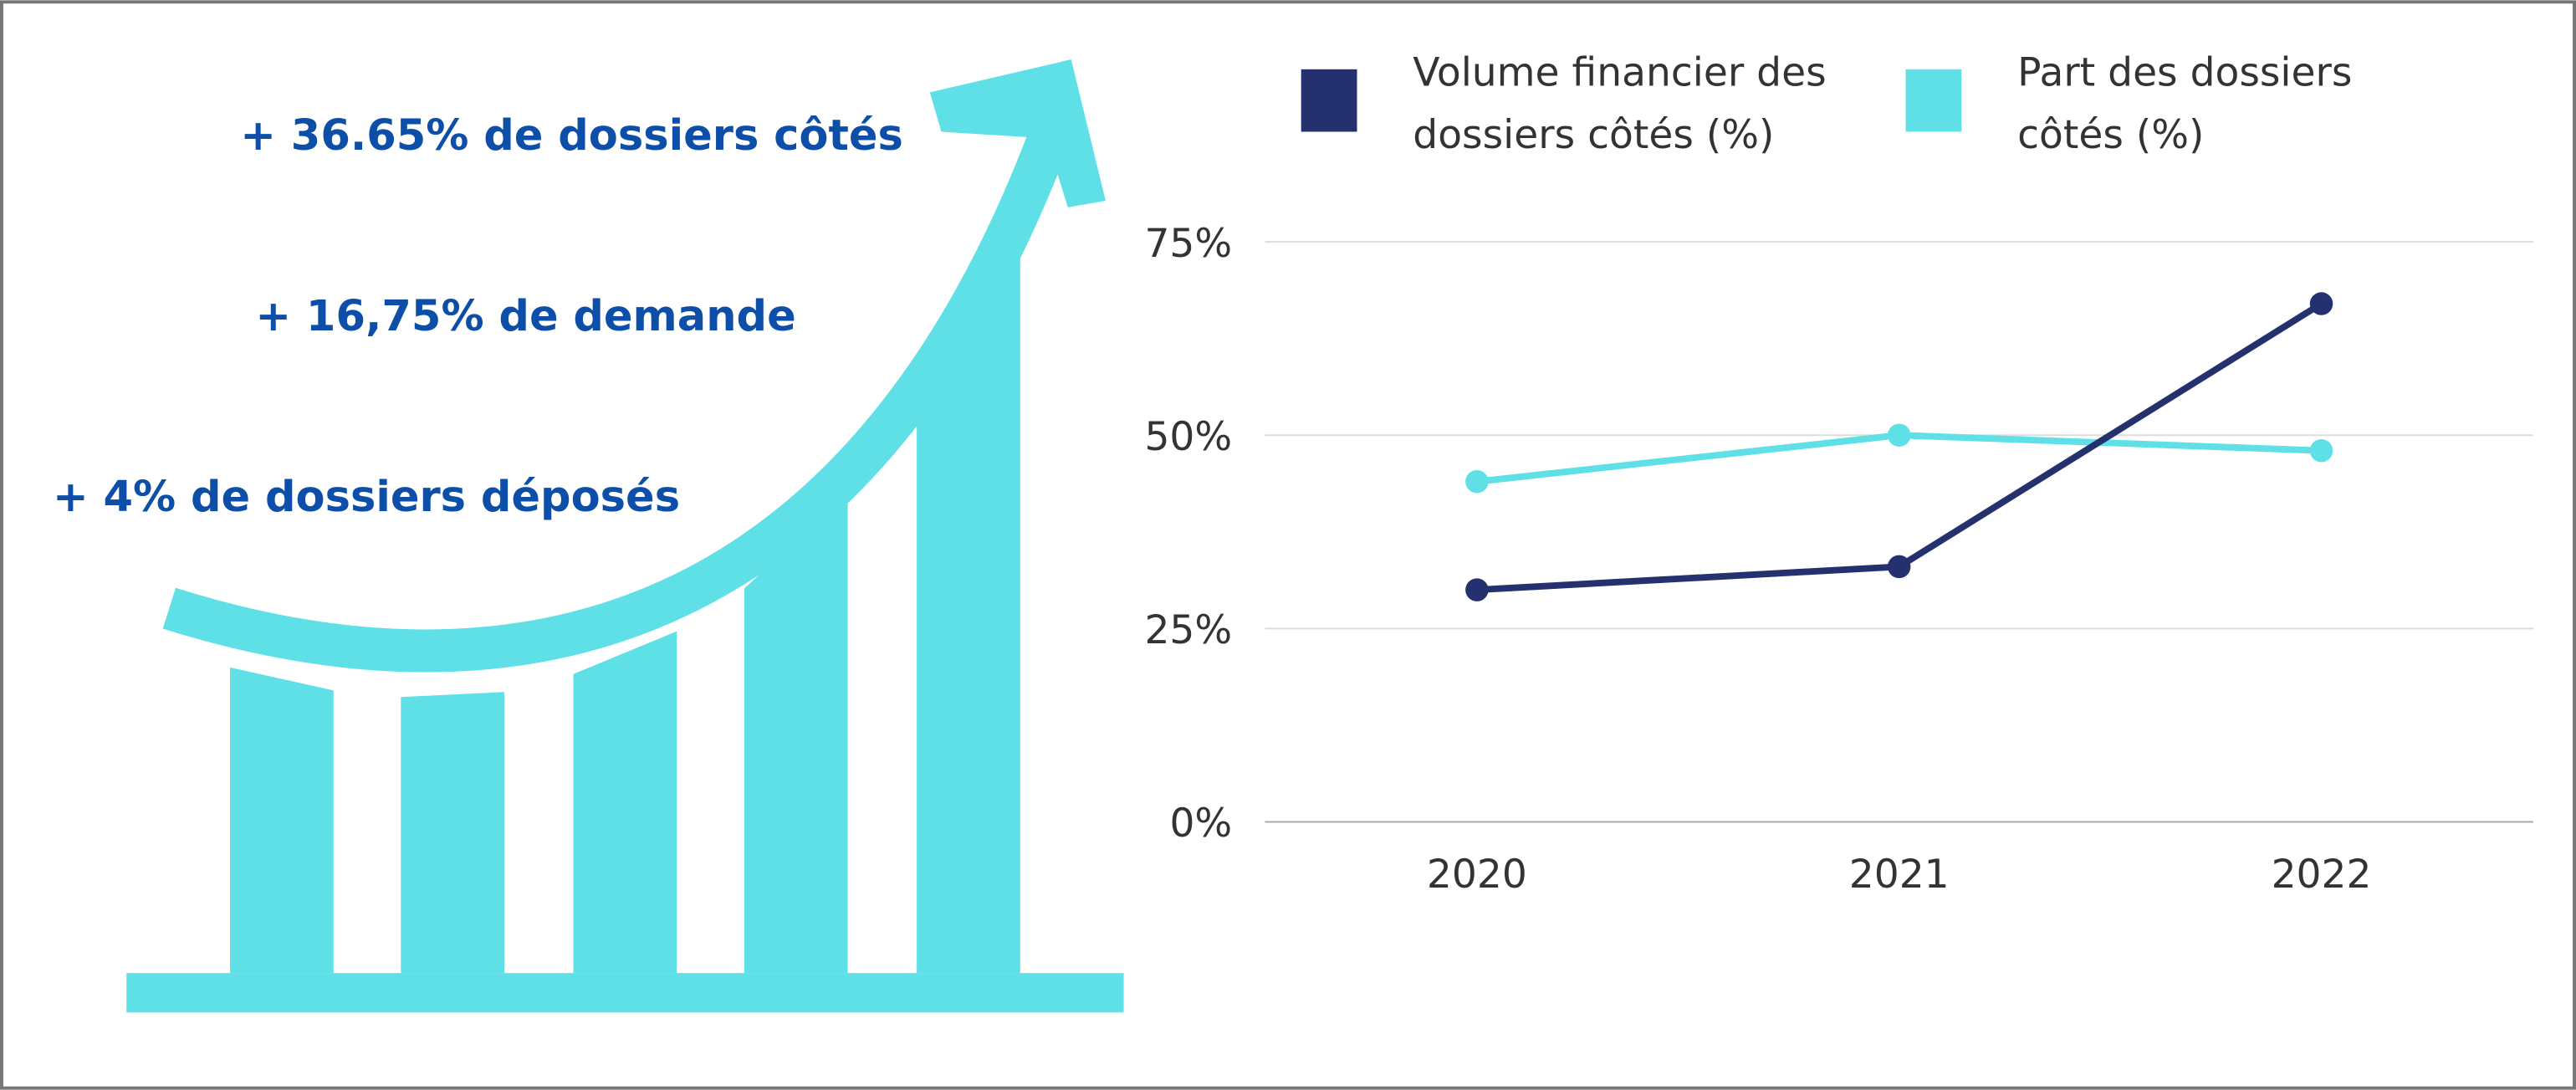 This screenshot has height=1090, width=2576. What do you see at coordinates (2184, 104) in the screenshot?
I see `legend-label: Part des dossiers côtés (%)` at bounding box center [2184, 104].